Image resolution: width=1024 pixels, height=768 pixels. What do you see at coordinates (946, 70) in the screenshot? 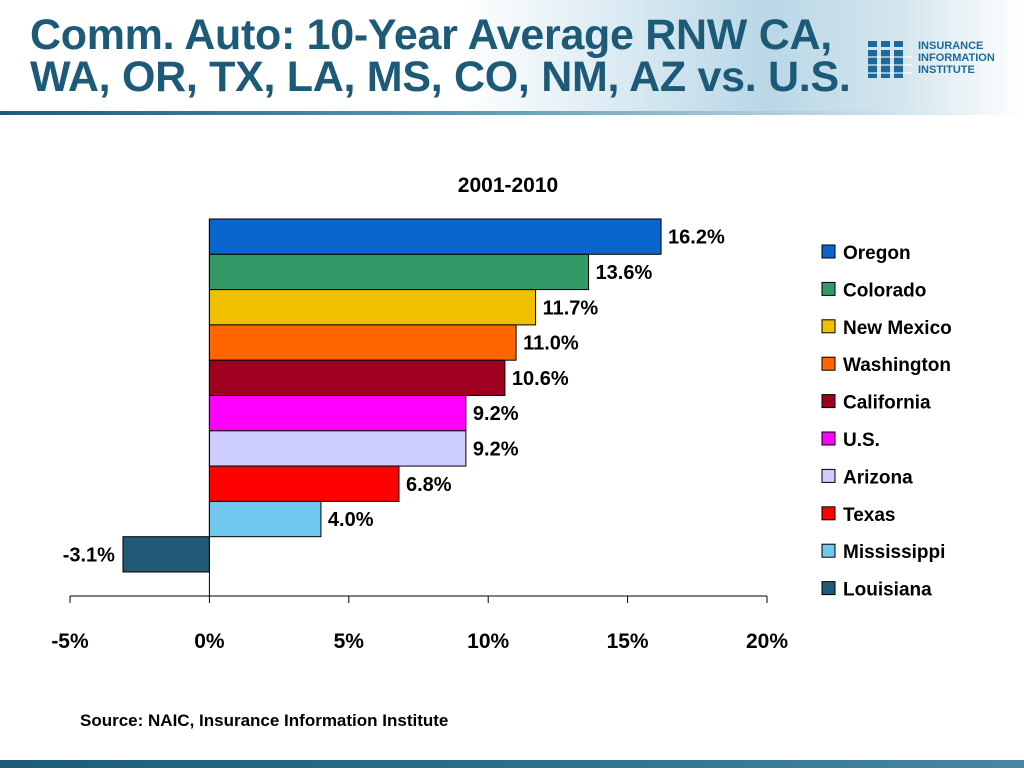
I see `logo-line: INSTITUTE` at bounding box center [946, 70].